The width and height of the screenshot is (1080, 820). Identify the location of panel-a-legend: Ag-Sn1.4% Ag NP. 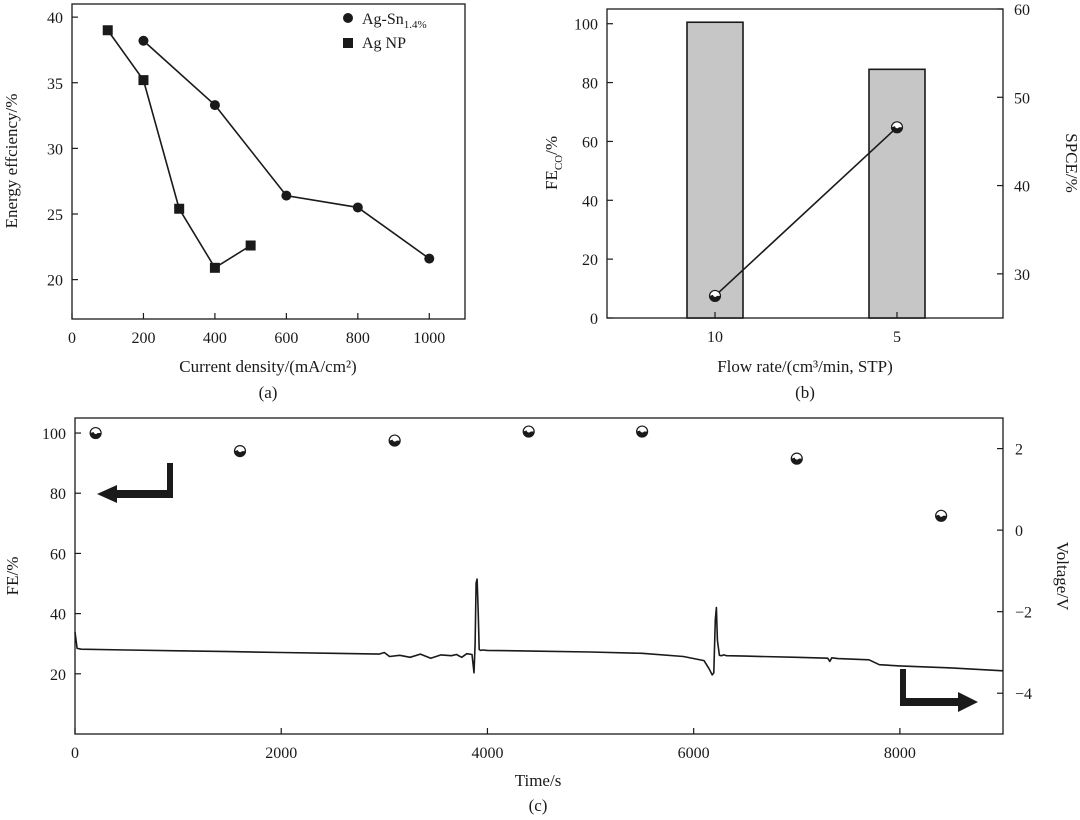
(385, 31).